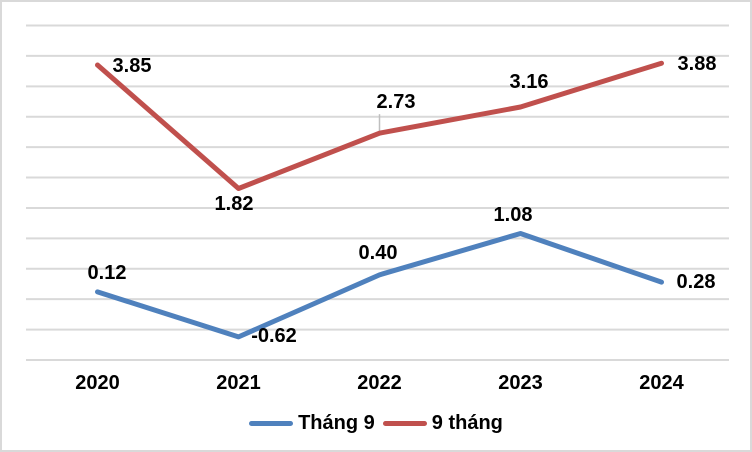 This screenshot has height=452, width=752. I want to click on legend-label-thang-9: Tháng 9, so click(336, 423).